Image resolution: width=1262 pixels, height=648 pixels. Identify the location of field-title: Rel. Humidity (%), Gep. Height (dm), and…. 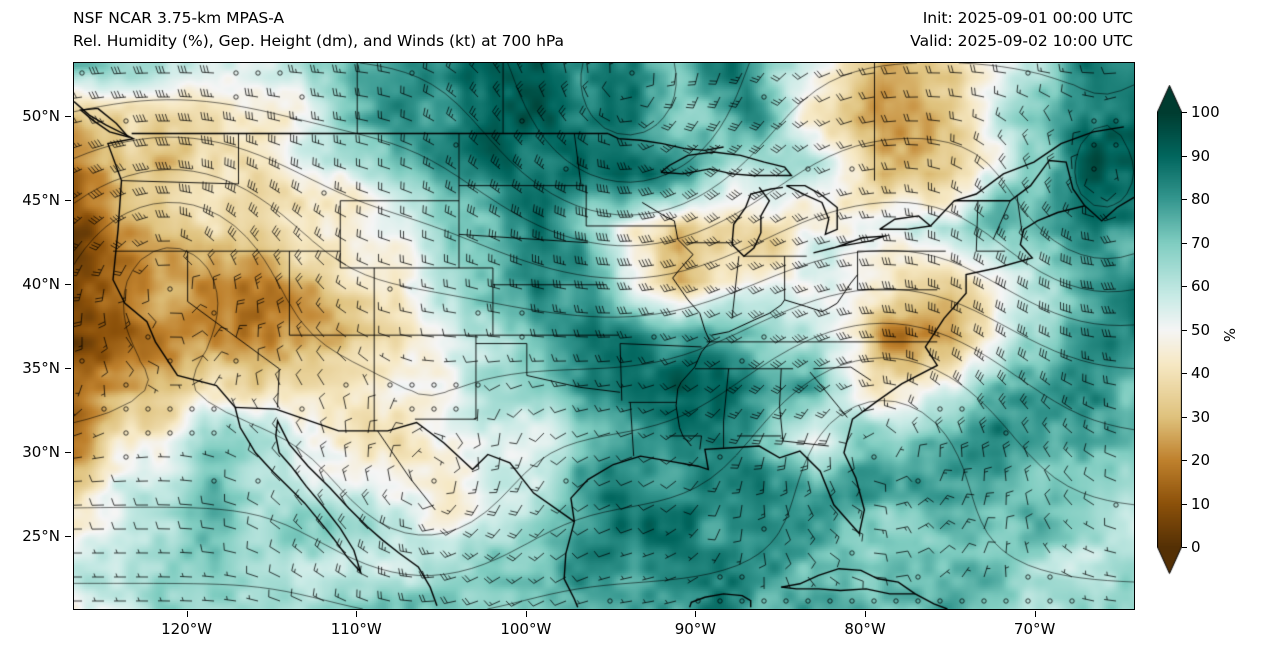
(319, 41).